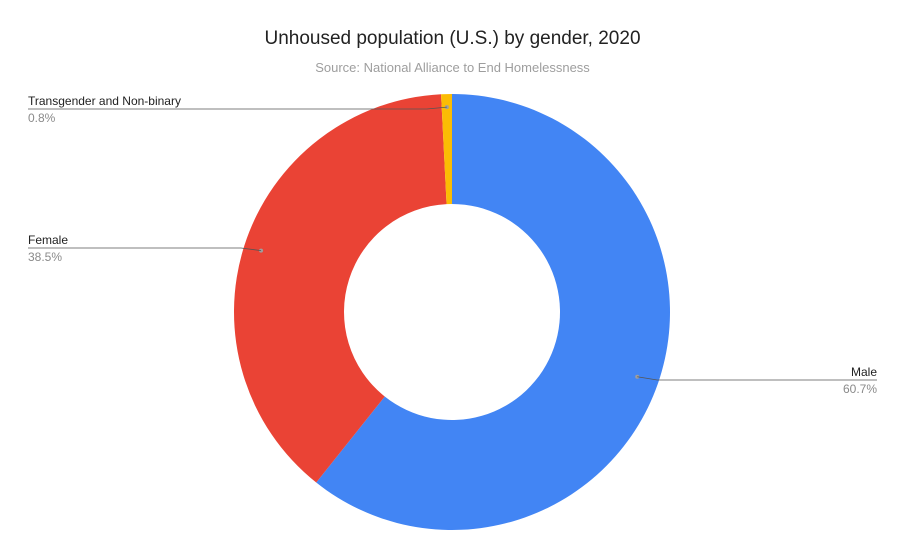 This screenshot has height=558, width=905. What do you see at coordinates (864, 372) in the screenshot?
I see `slice-label-male: Male` at bounding box center [864, 372].